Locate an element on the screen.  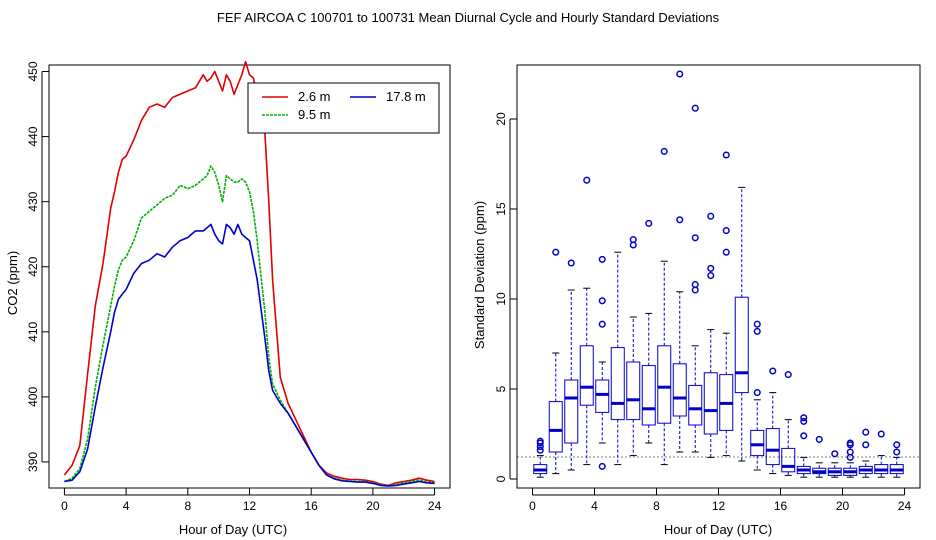
left-y-tick-label: 400 is located at coordinates (33, 397).